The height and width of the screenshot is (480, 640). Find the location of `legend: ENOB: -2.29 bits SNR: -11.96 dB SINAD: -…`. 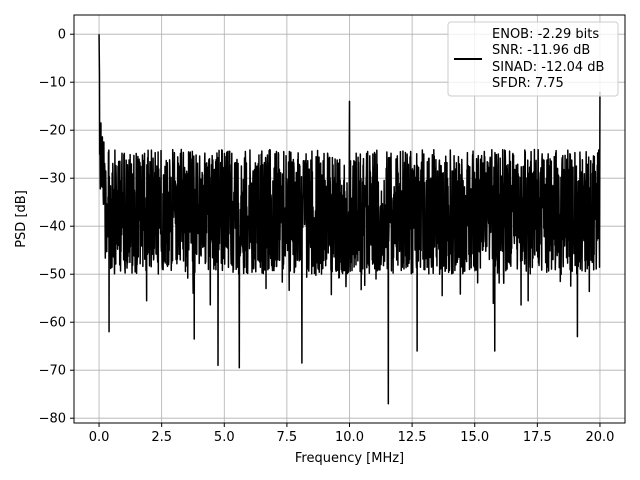

legend: ENOB: -2.29 bits SNR: -11.96 dB SINAD: -… is located at coordinates (533, 59).